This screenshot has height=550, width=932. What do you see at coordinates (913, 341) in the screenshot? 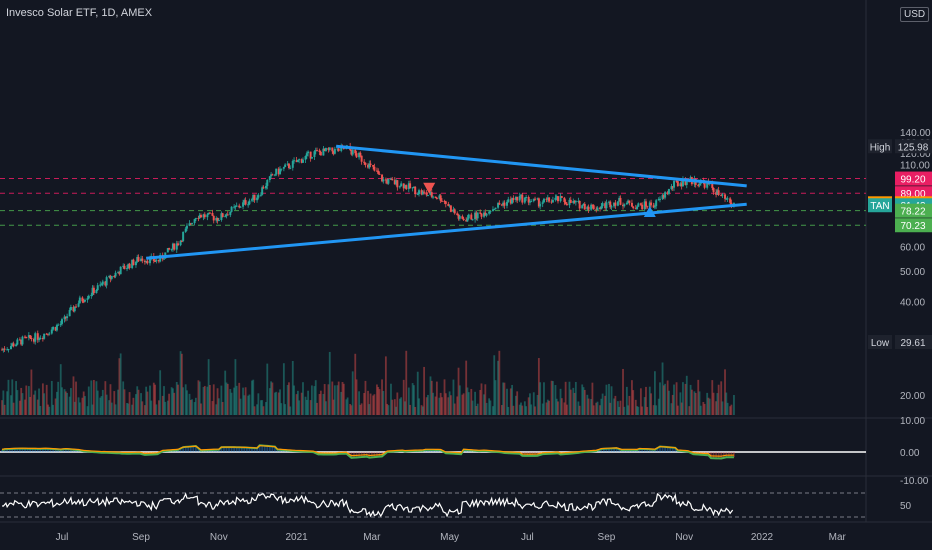
I see `price-badge-value-bg` at bounding box center [913, 341].